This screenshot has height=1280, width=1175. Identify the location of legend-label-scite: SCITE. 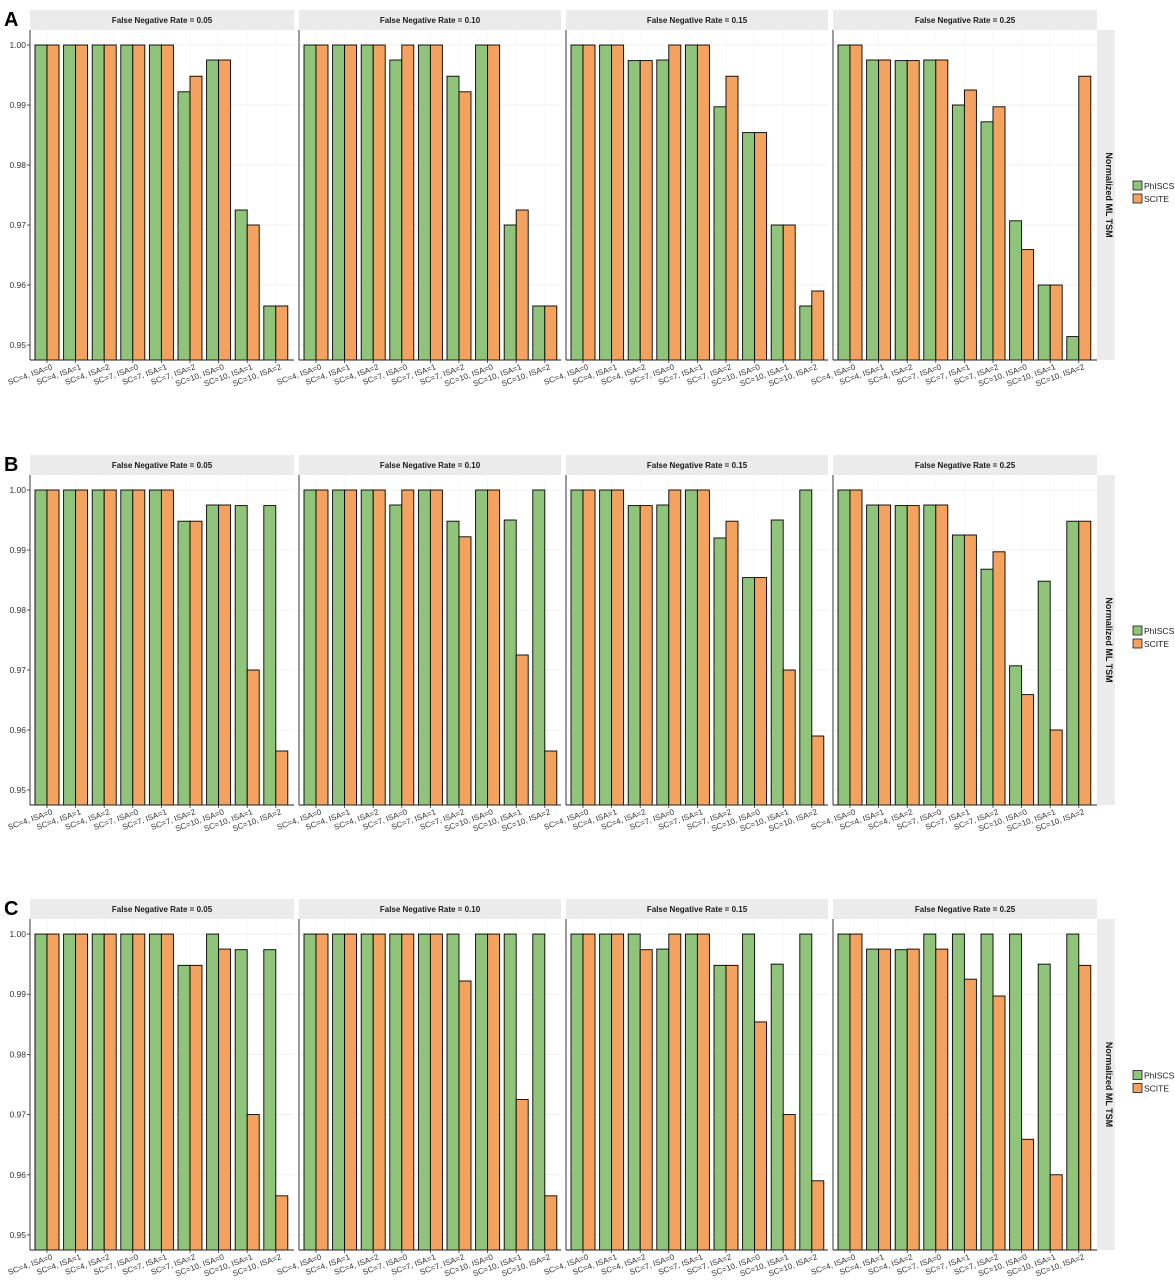
(1156, 1089).